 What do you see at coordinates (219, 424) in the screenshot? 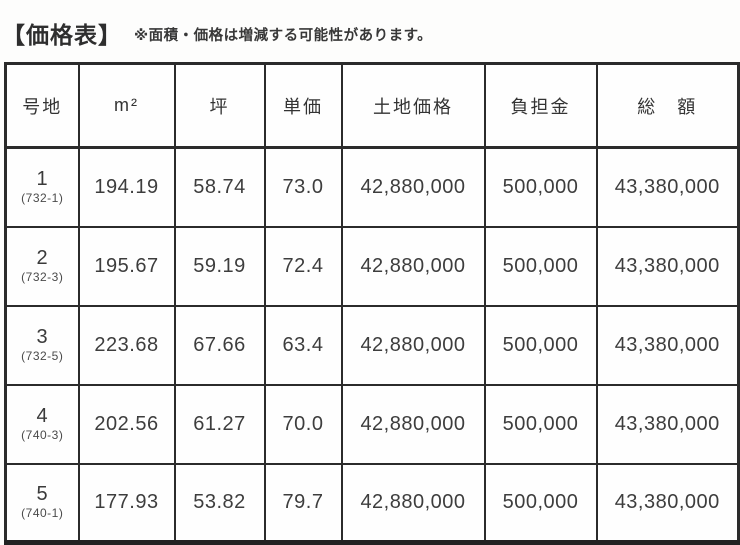
I see `cell-tsubo: 61.27` at bounding box center [219, 424].